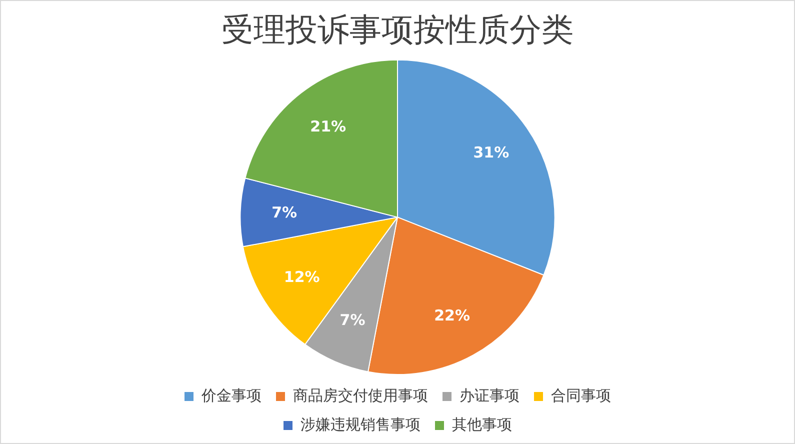 The width and height of the screenshot is (795, 444). I want to click on legend-label: 涉嫌违规销售事项, so click(360, 424).